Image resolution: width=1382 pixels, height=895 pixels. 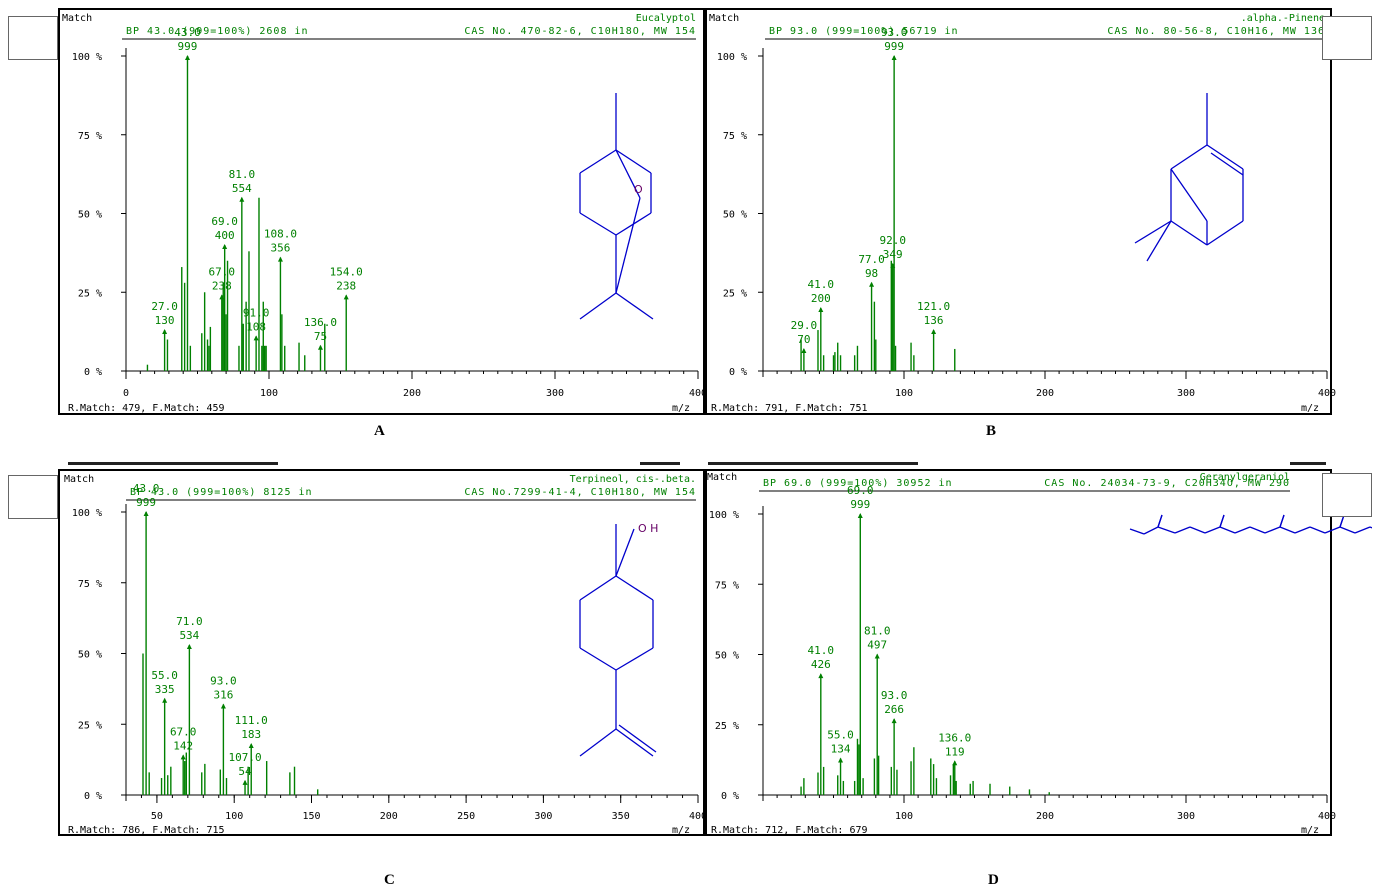 I want to click on y-tick-label: 25 %, so click(x=90, y=293).